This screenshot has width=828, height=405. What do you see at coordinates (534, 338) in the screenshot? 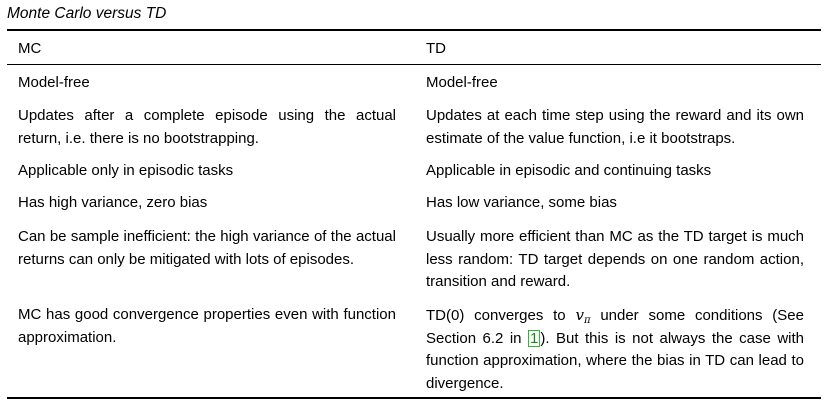
I see `citation-link: 1` at bounding box center [534, 338].